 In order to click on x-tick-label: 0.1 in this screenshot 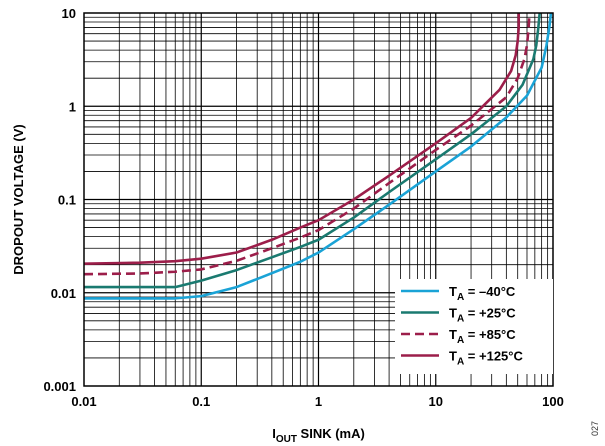, I will do `click(201, 401)`.